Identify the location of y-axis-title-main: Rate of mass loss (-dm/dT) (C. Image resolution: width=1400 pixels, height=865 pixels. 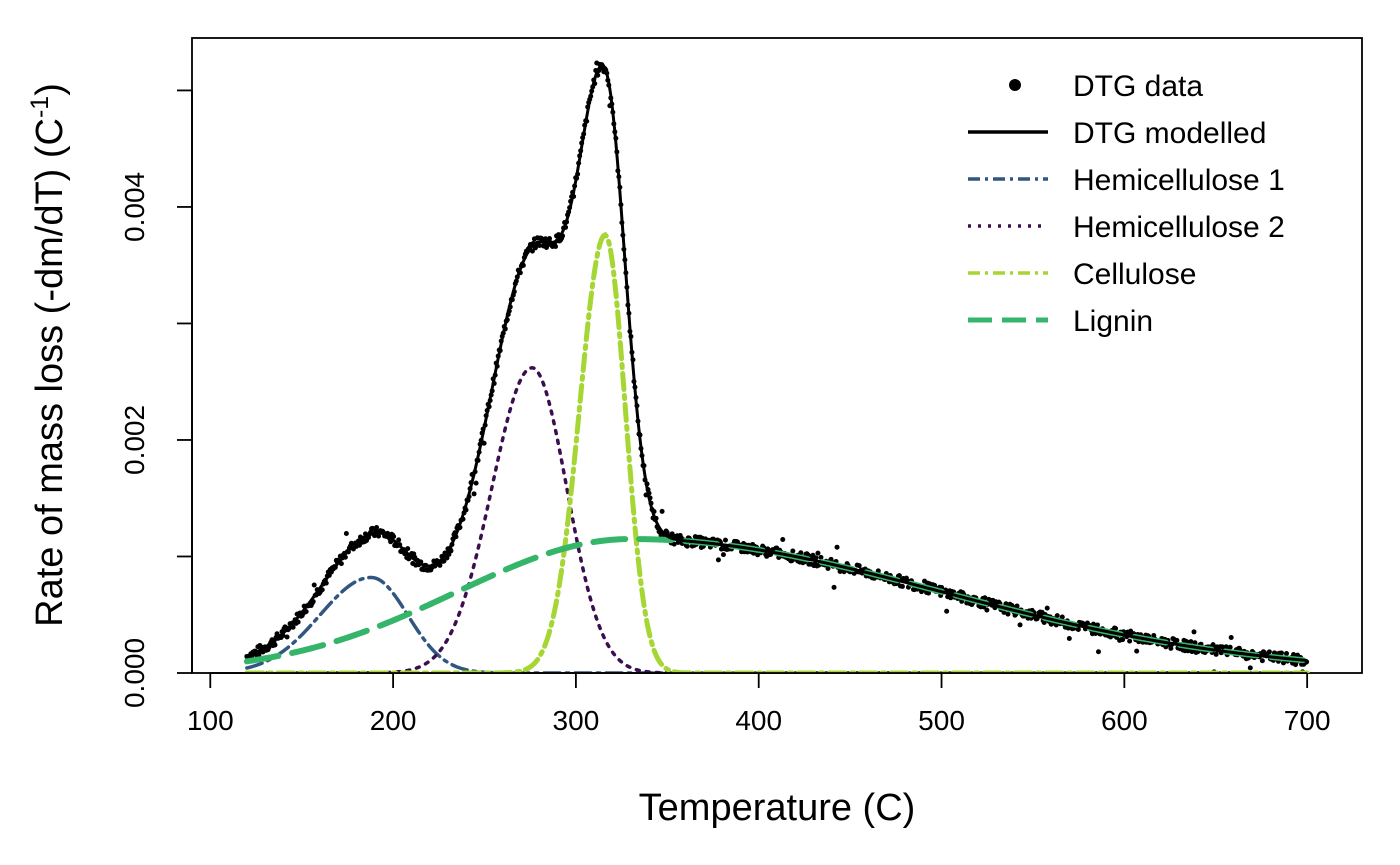
(50, 372).